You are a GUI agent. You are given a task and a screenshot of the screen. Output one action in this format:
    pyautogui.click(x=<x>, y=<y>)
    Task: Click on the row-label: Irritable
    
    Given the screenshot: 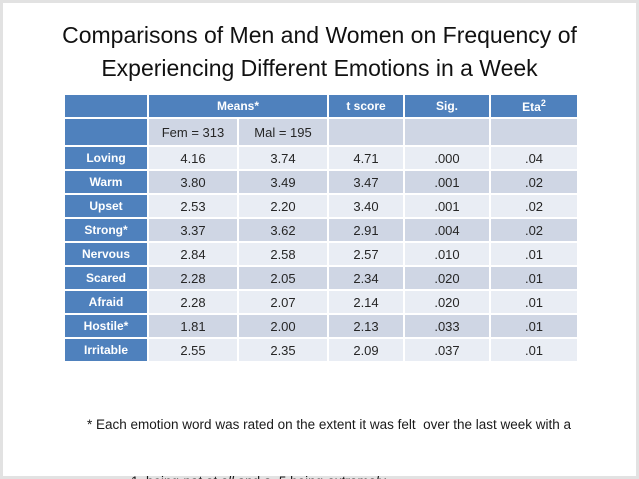 What is the action you would take?
    pyautogui.click(x=106, y=350)
    